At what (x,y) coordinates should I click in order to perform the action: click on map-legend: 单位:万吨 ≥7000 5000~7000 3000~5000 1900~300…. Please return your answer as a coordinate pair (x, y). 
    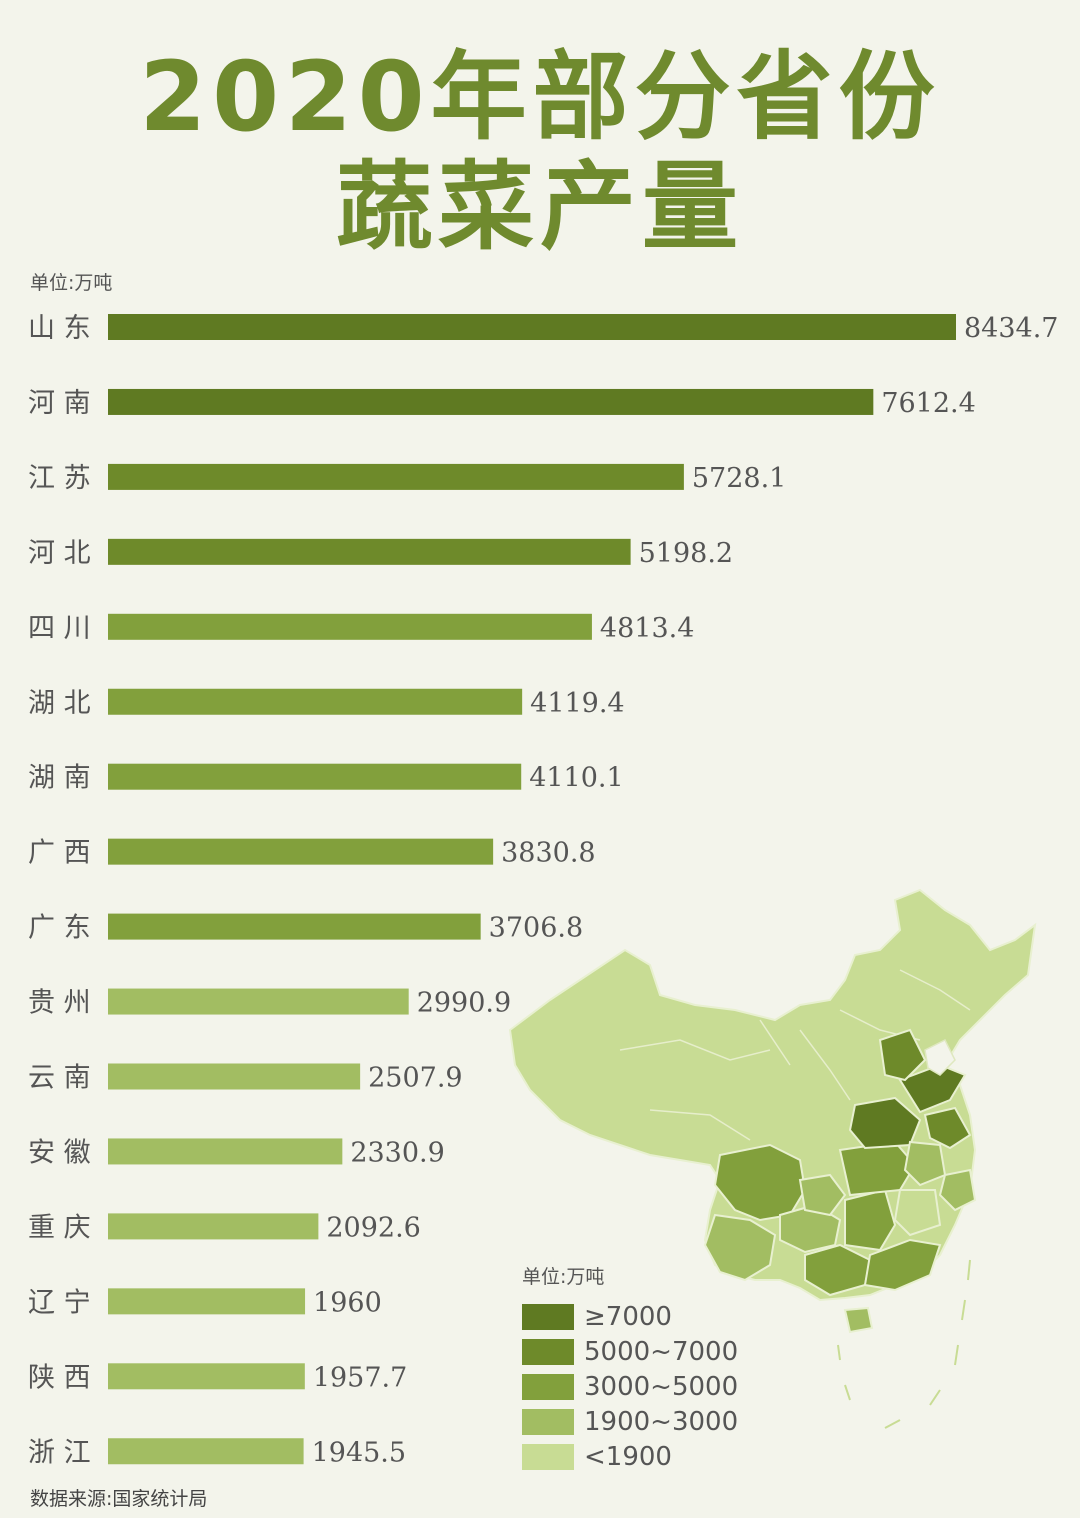
    Looking at the image, I should click on (652, 1368).